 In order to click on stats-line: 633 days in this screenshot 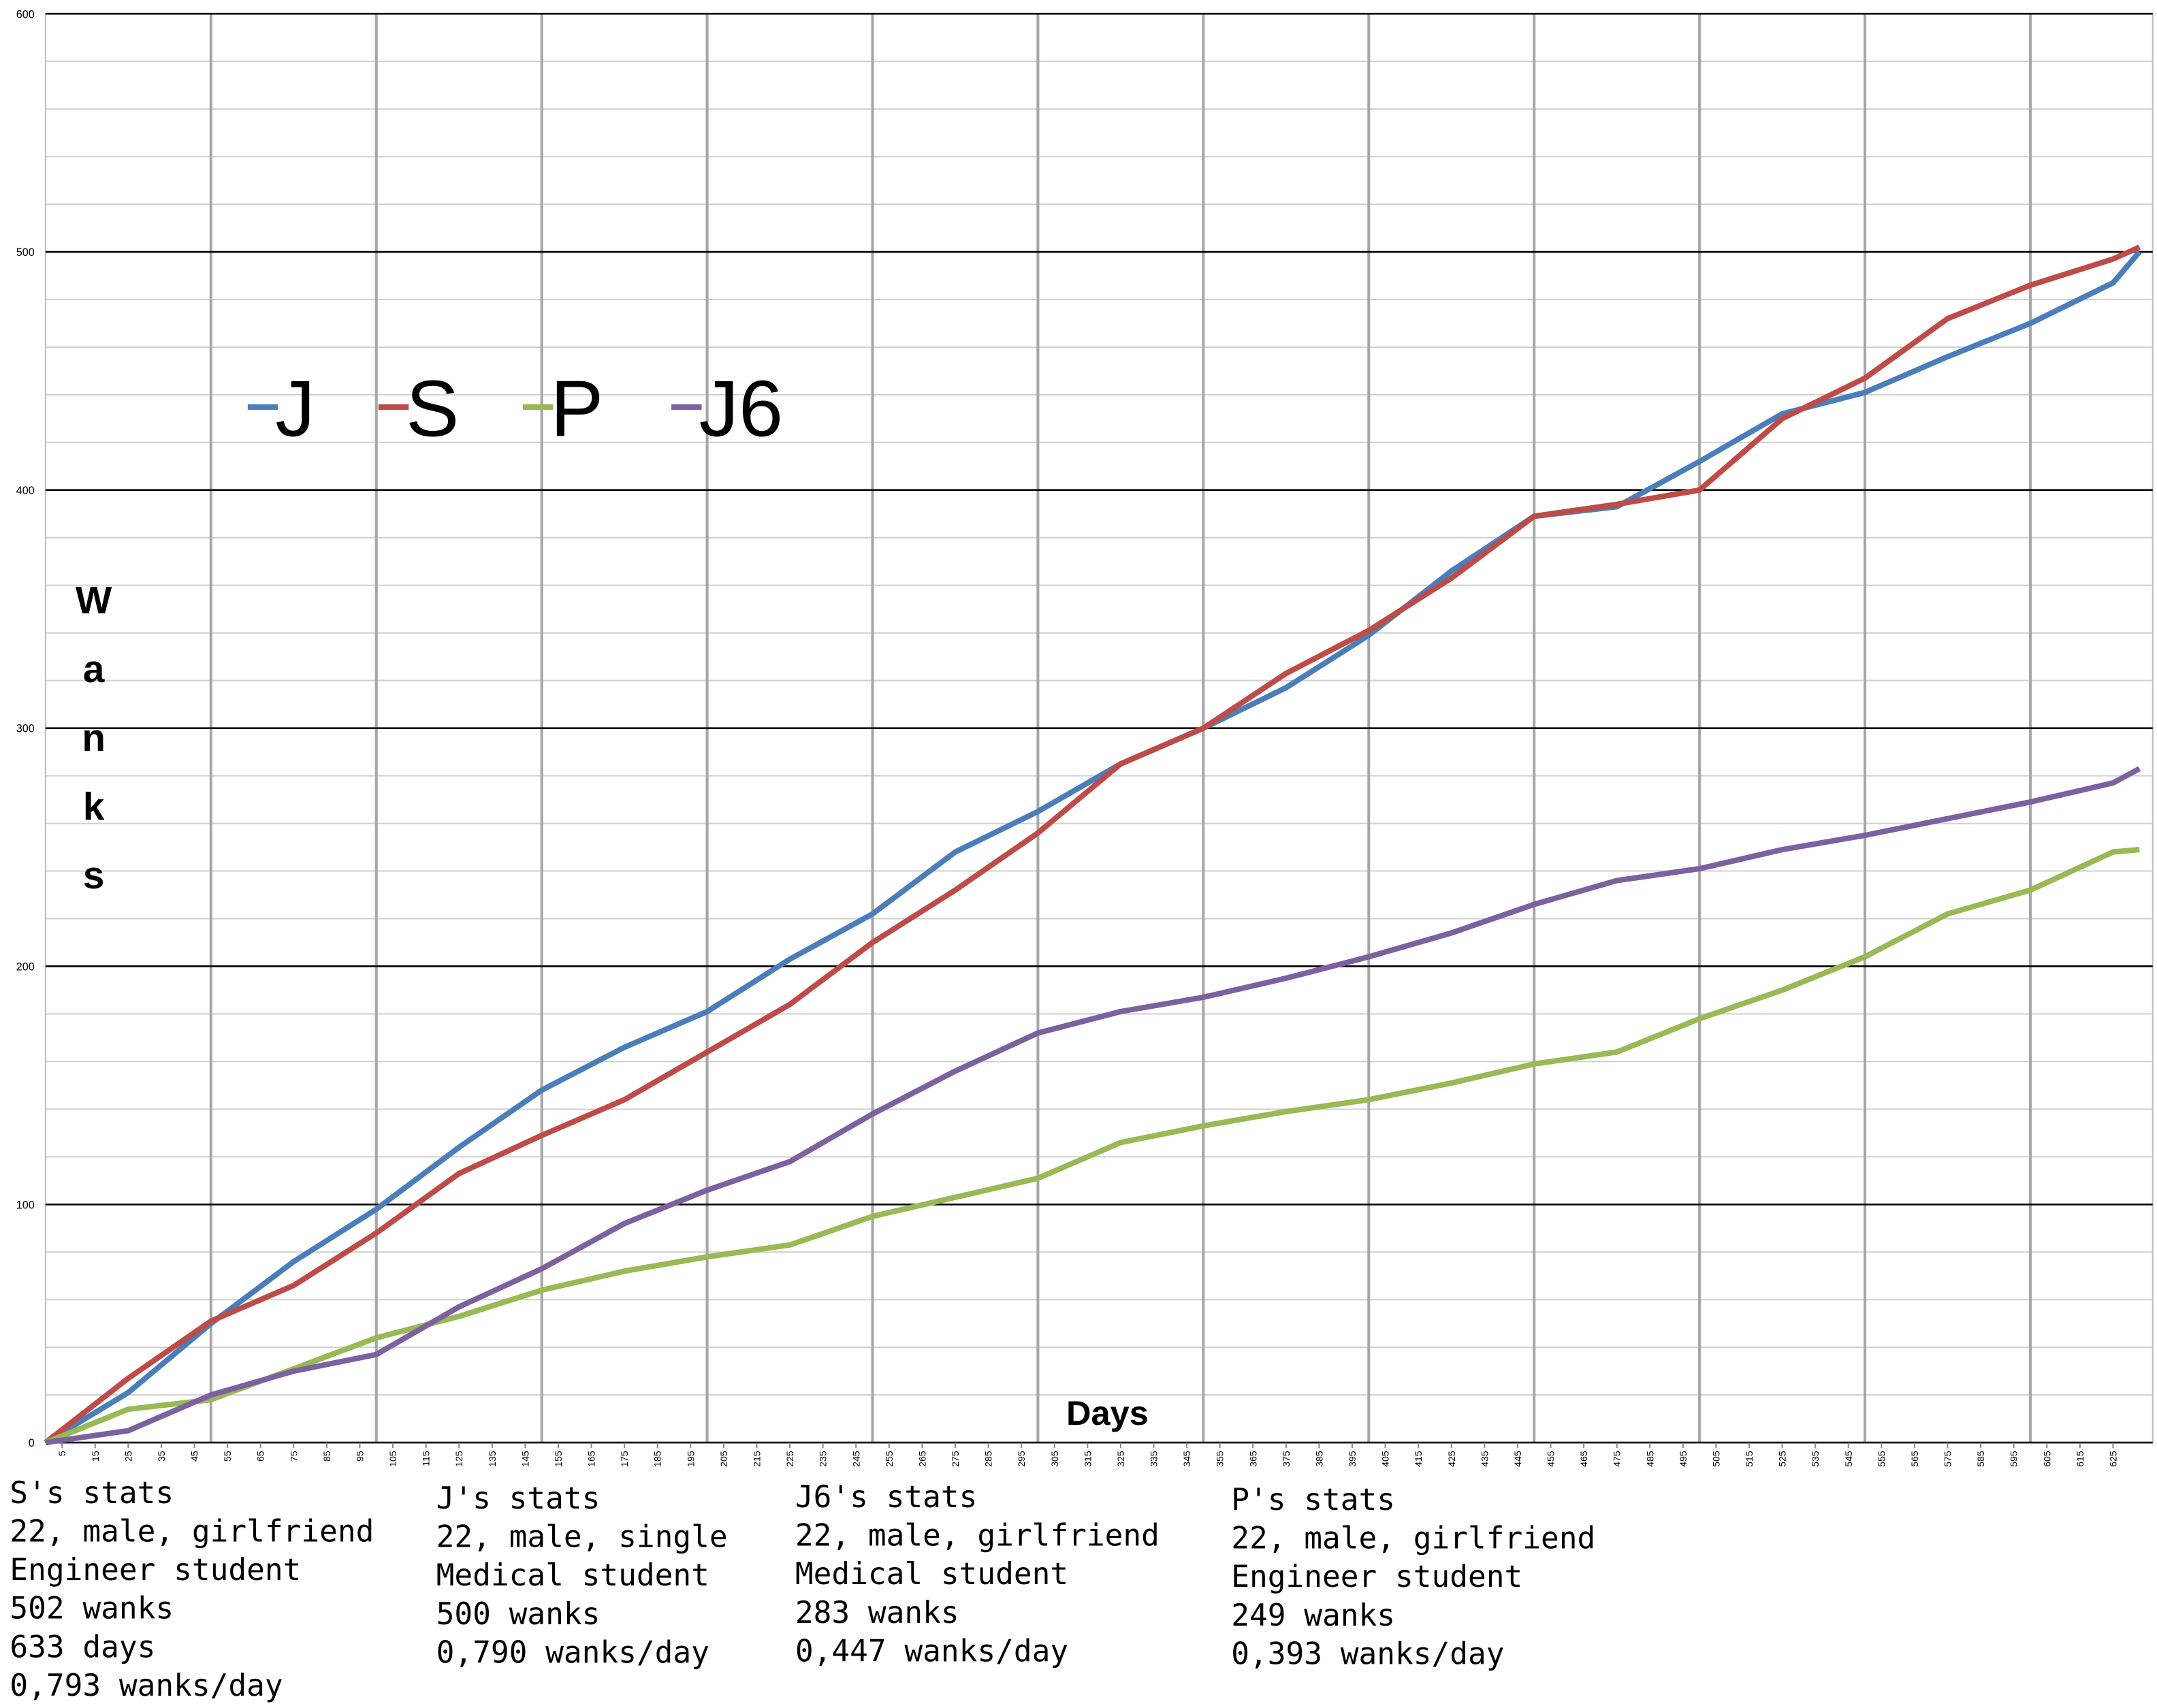, I will do `click(83, 1647)`.